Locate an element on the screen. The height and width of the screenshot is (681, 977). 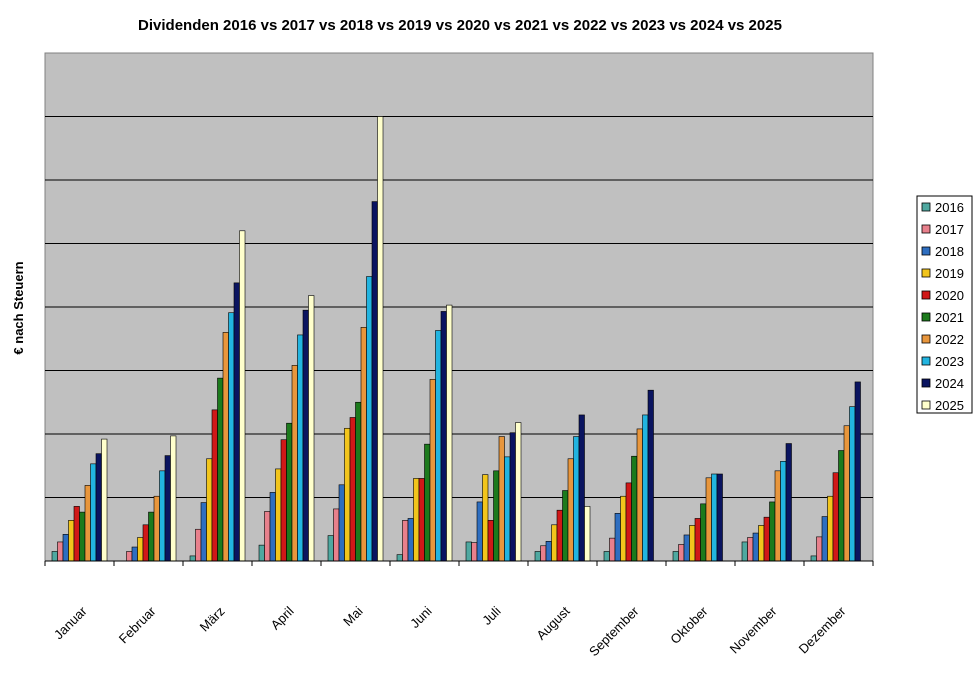
legend: 2016 2017 2018 2019 2020 2021 2022 2023 2024 2025 is located at coordinates (944, 304).